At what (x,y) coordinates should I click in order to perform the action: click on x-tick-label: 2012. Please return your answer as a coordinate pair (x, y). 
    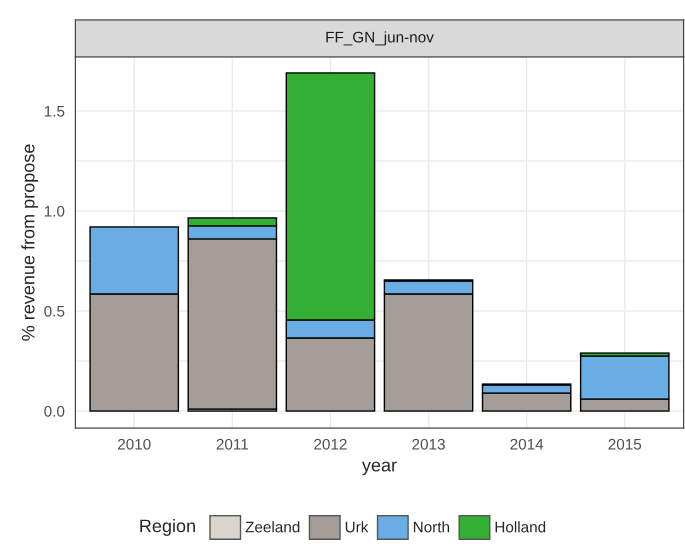
    Looking at the image, I should click on (330, 444).